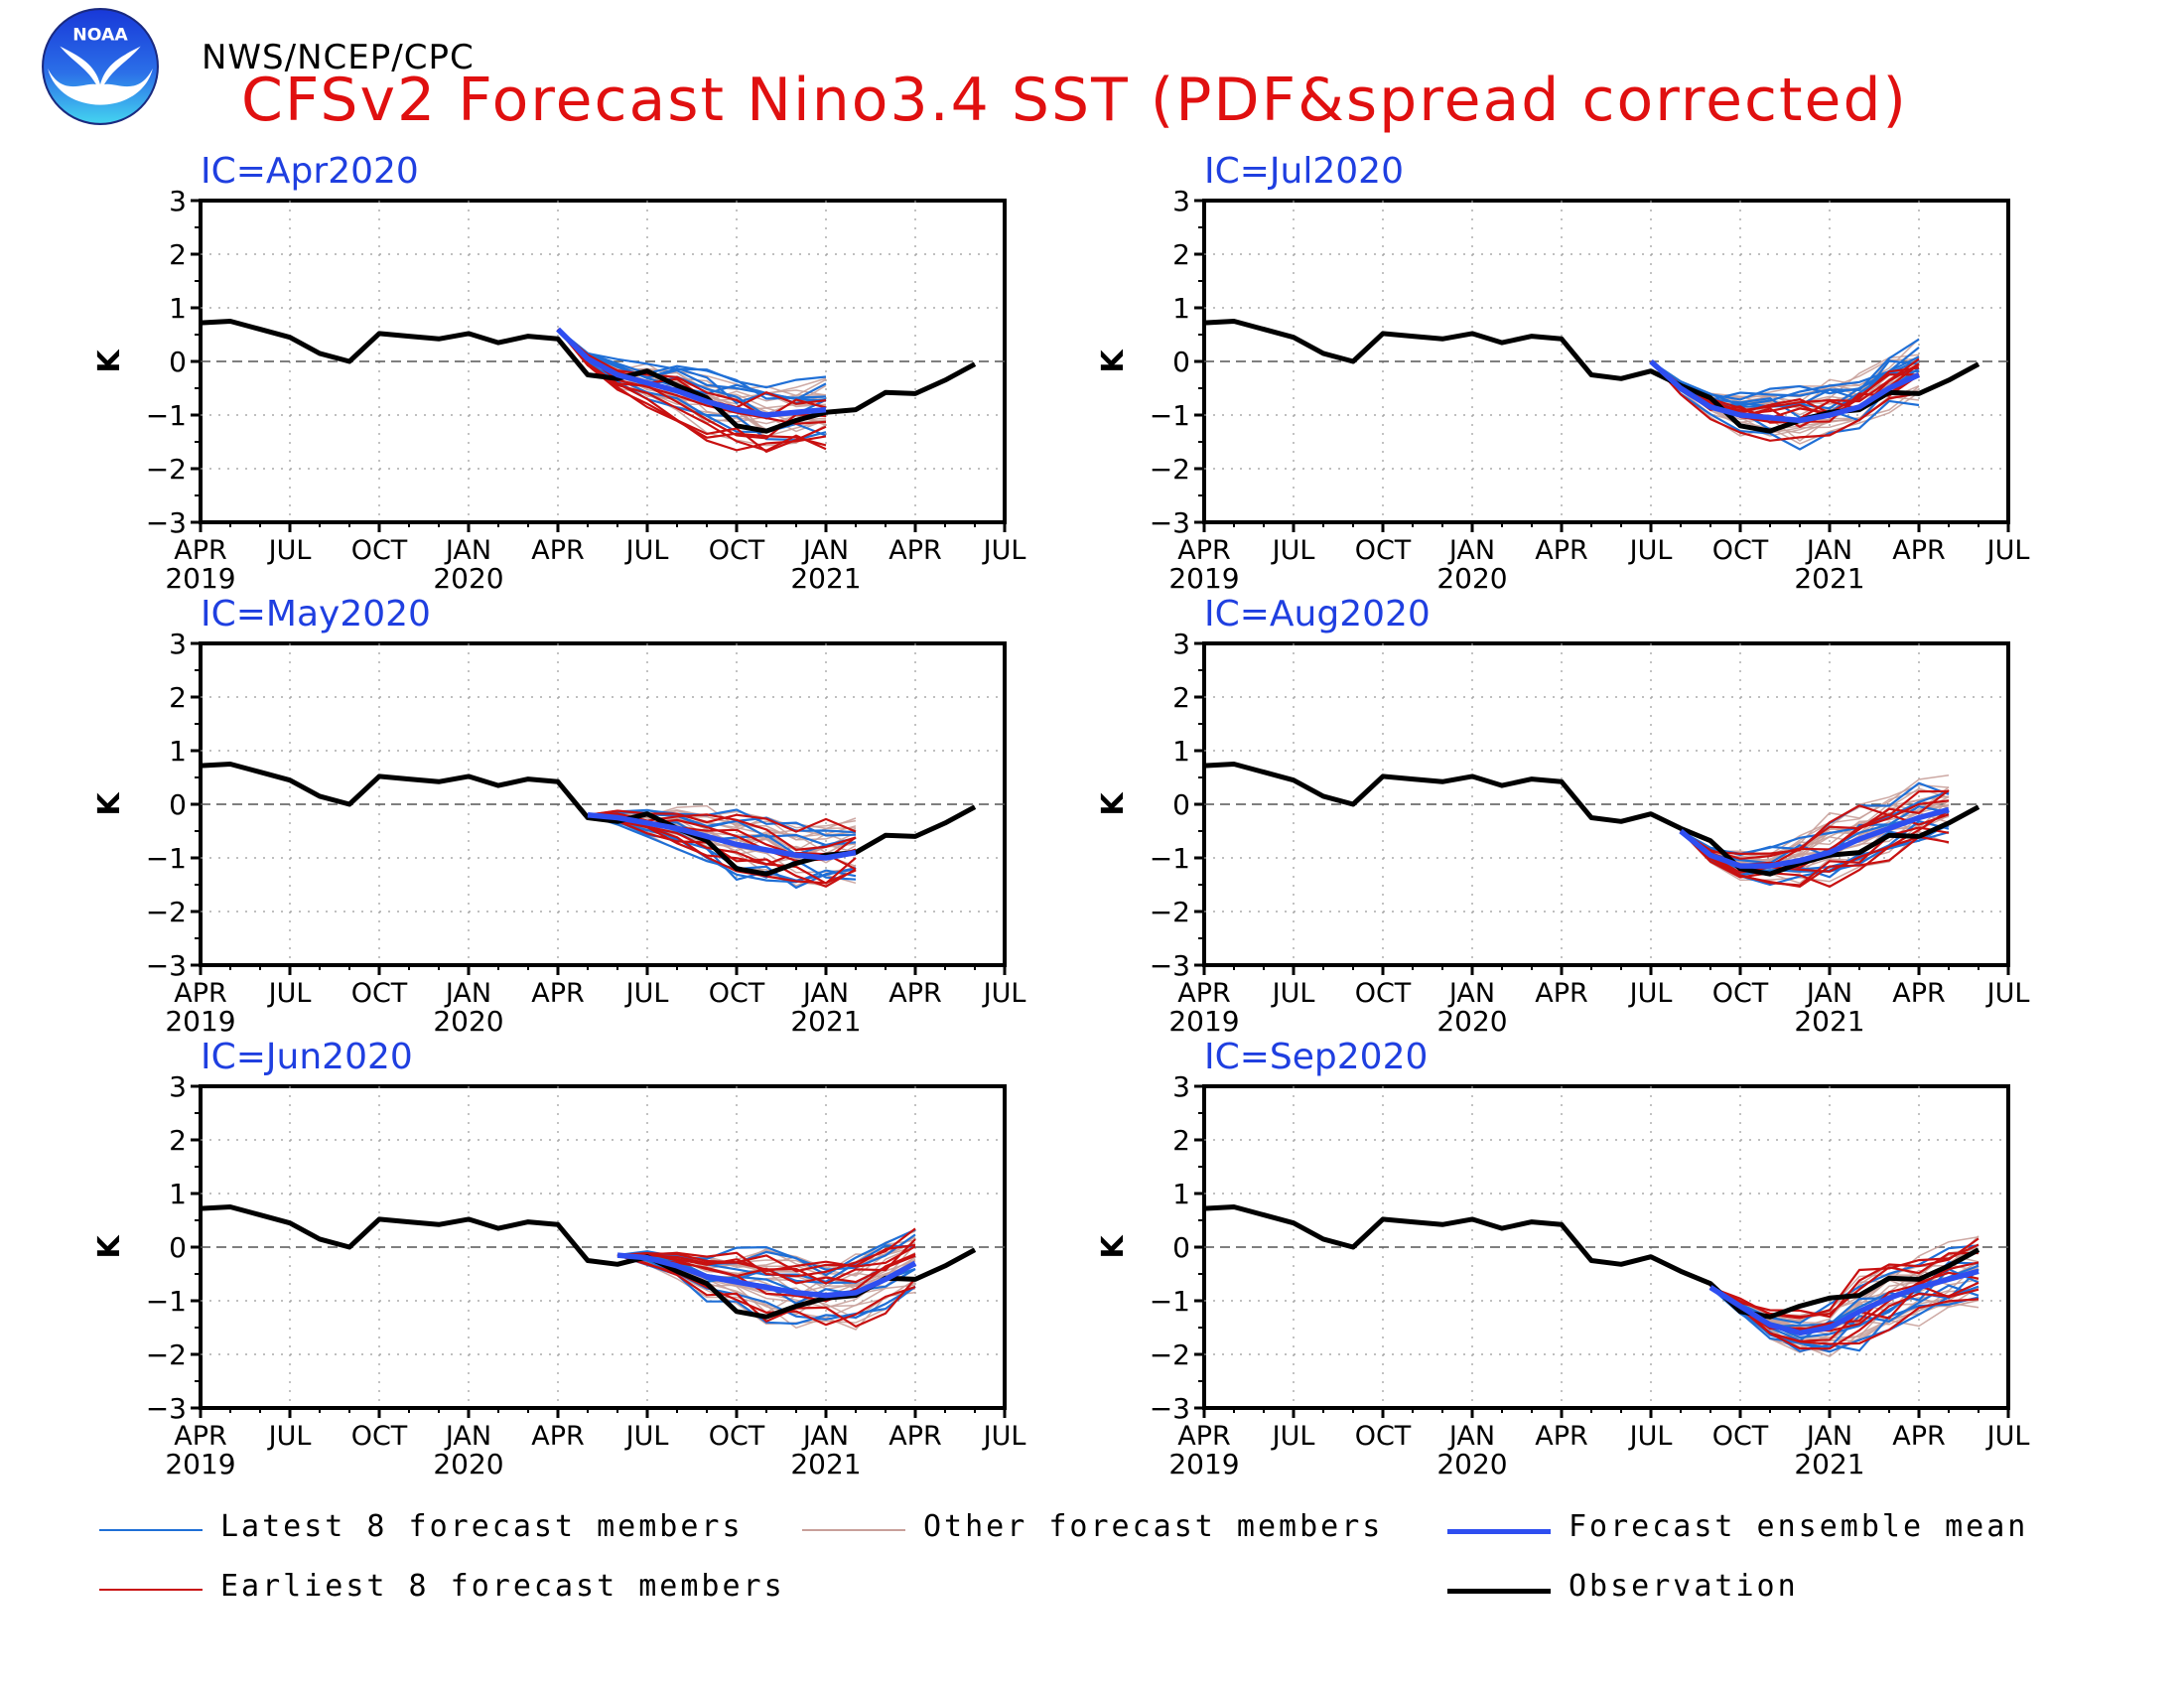 Image resolution: width=2184 pixels, height=1688 pixels. Describe the element at coordinates (1170, 415) in the screenshot. I see `y-tick-label: −1` at that location.